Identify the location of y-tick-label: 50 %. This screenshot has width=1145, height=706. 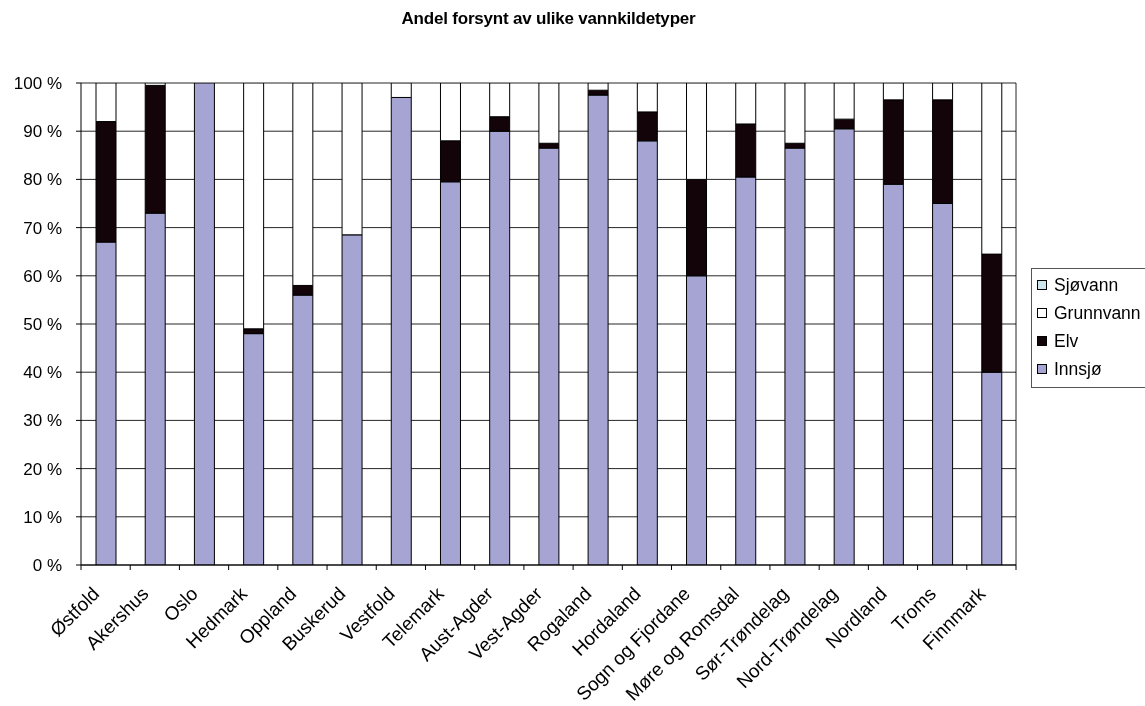
(42, 325).